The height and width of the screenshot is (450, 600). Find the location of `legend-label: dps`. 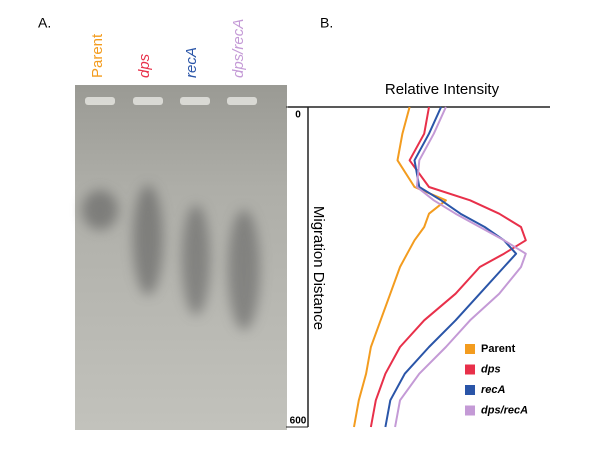

legend-label: dps is located at coordinates (491, 369).